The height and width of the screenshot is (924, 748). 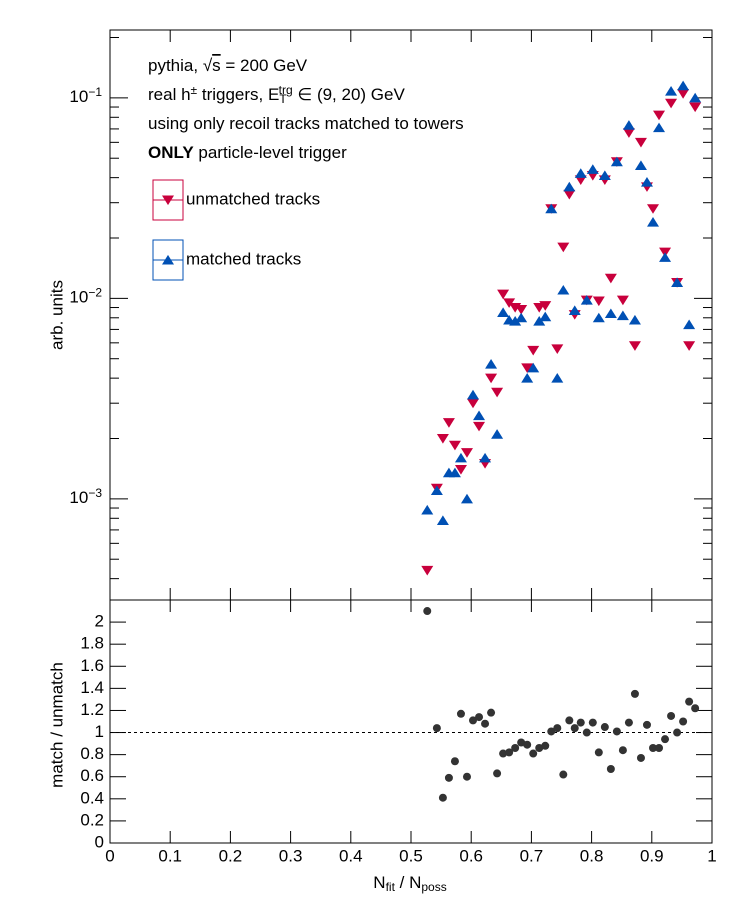 What do you see at coordinates (411, 855) in the screenshot?
I see `x-tick-label: 0.5` at bounding box center [411, 855].